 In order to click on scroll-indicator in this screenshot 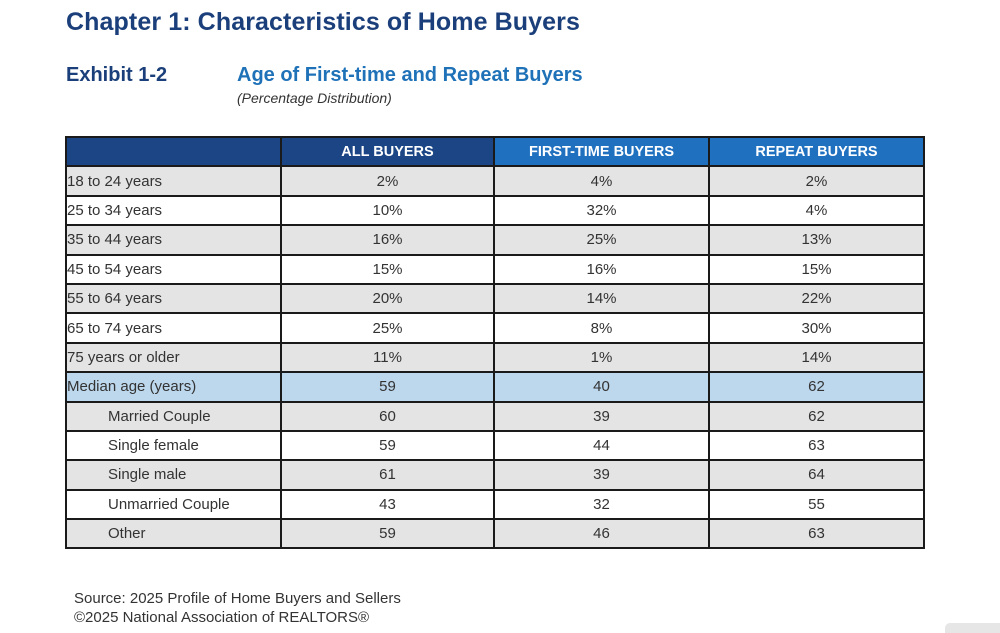, I will do `click(972, 628)`.